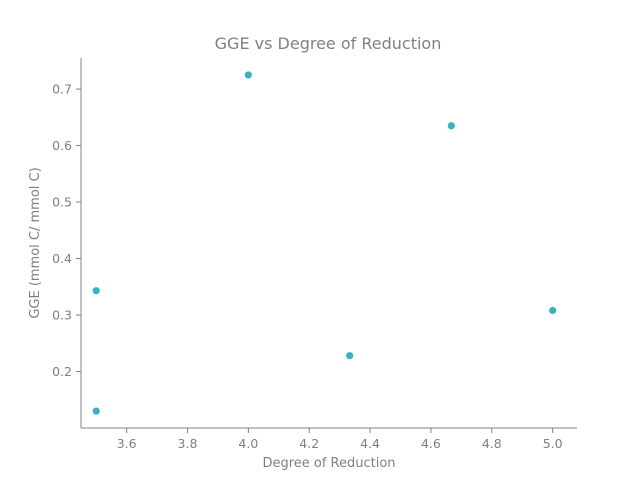 The height and width of the screenshot is (480, 640). I want to click on y-axis-ticks: 0.2 0.3 0.4 0.5 0.6 0.7, so click(66, 230).